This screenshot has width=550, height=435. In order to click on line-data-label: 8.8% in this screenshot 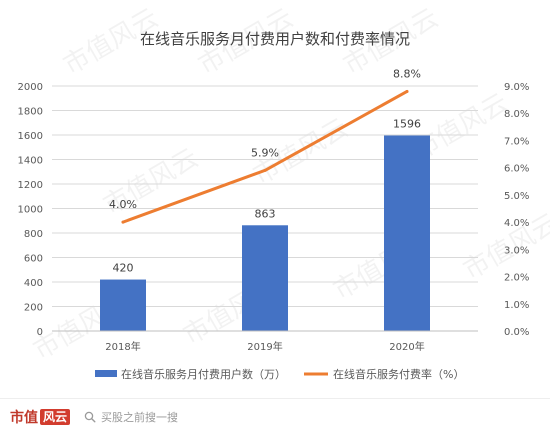, I will do `click(407, 73)`.